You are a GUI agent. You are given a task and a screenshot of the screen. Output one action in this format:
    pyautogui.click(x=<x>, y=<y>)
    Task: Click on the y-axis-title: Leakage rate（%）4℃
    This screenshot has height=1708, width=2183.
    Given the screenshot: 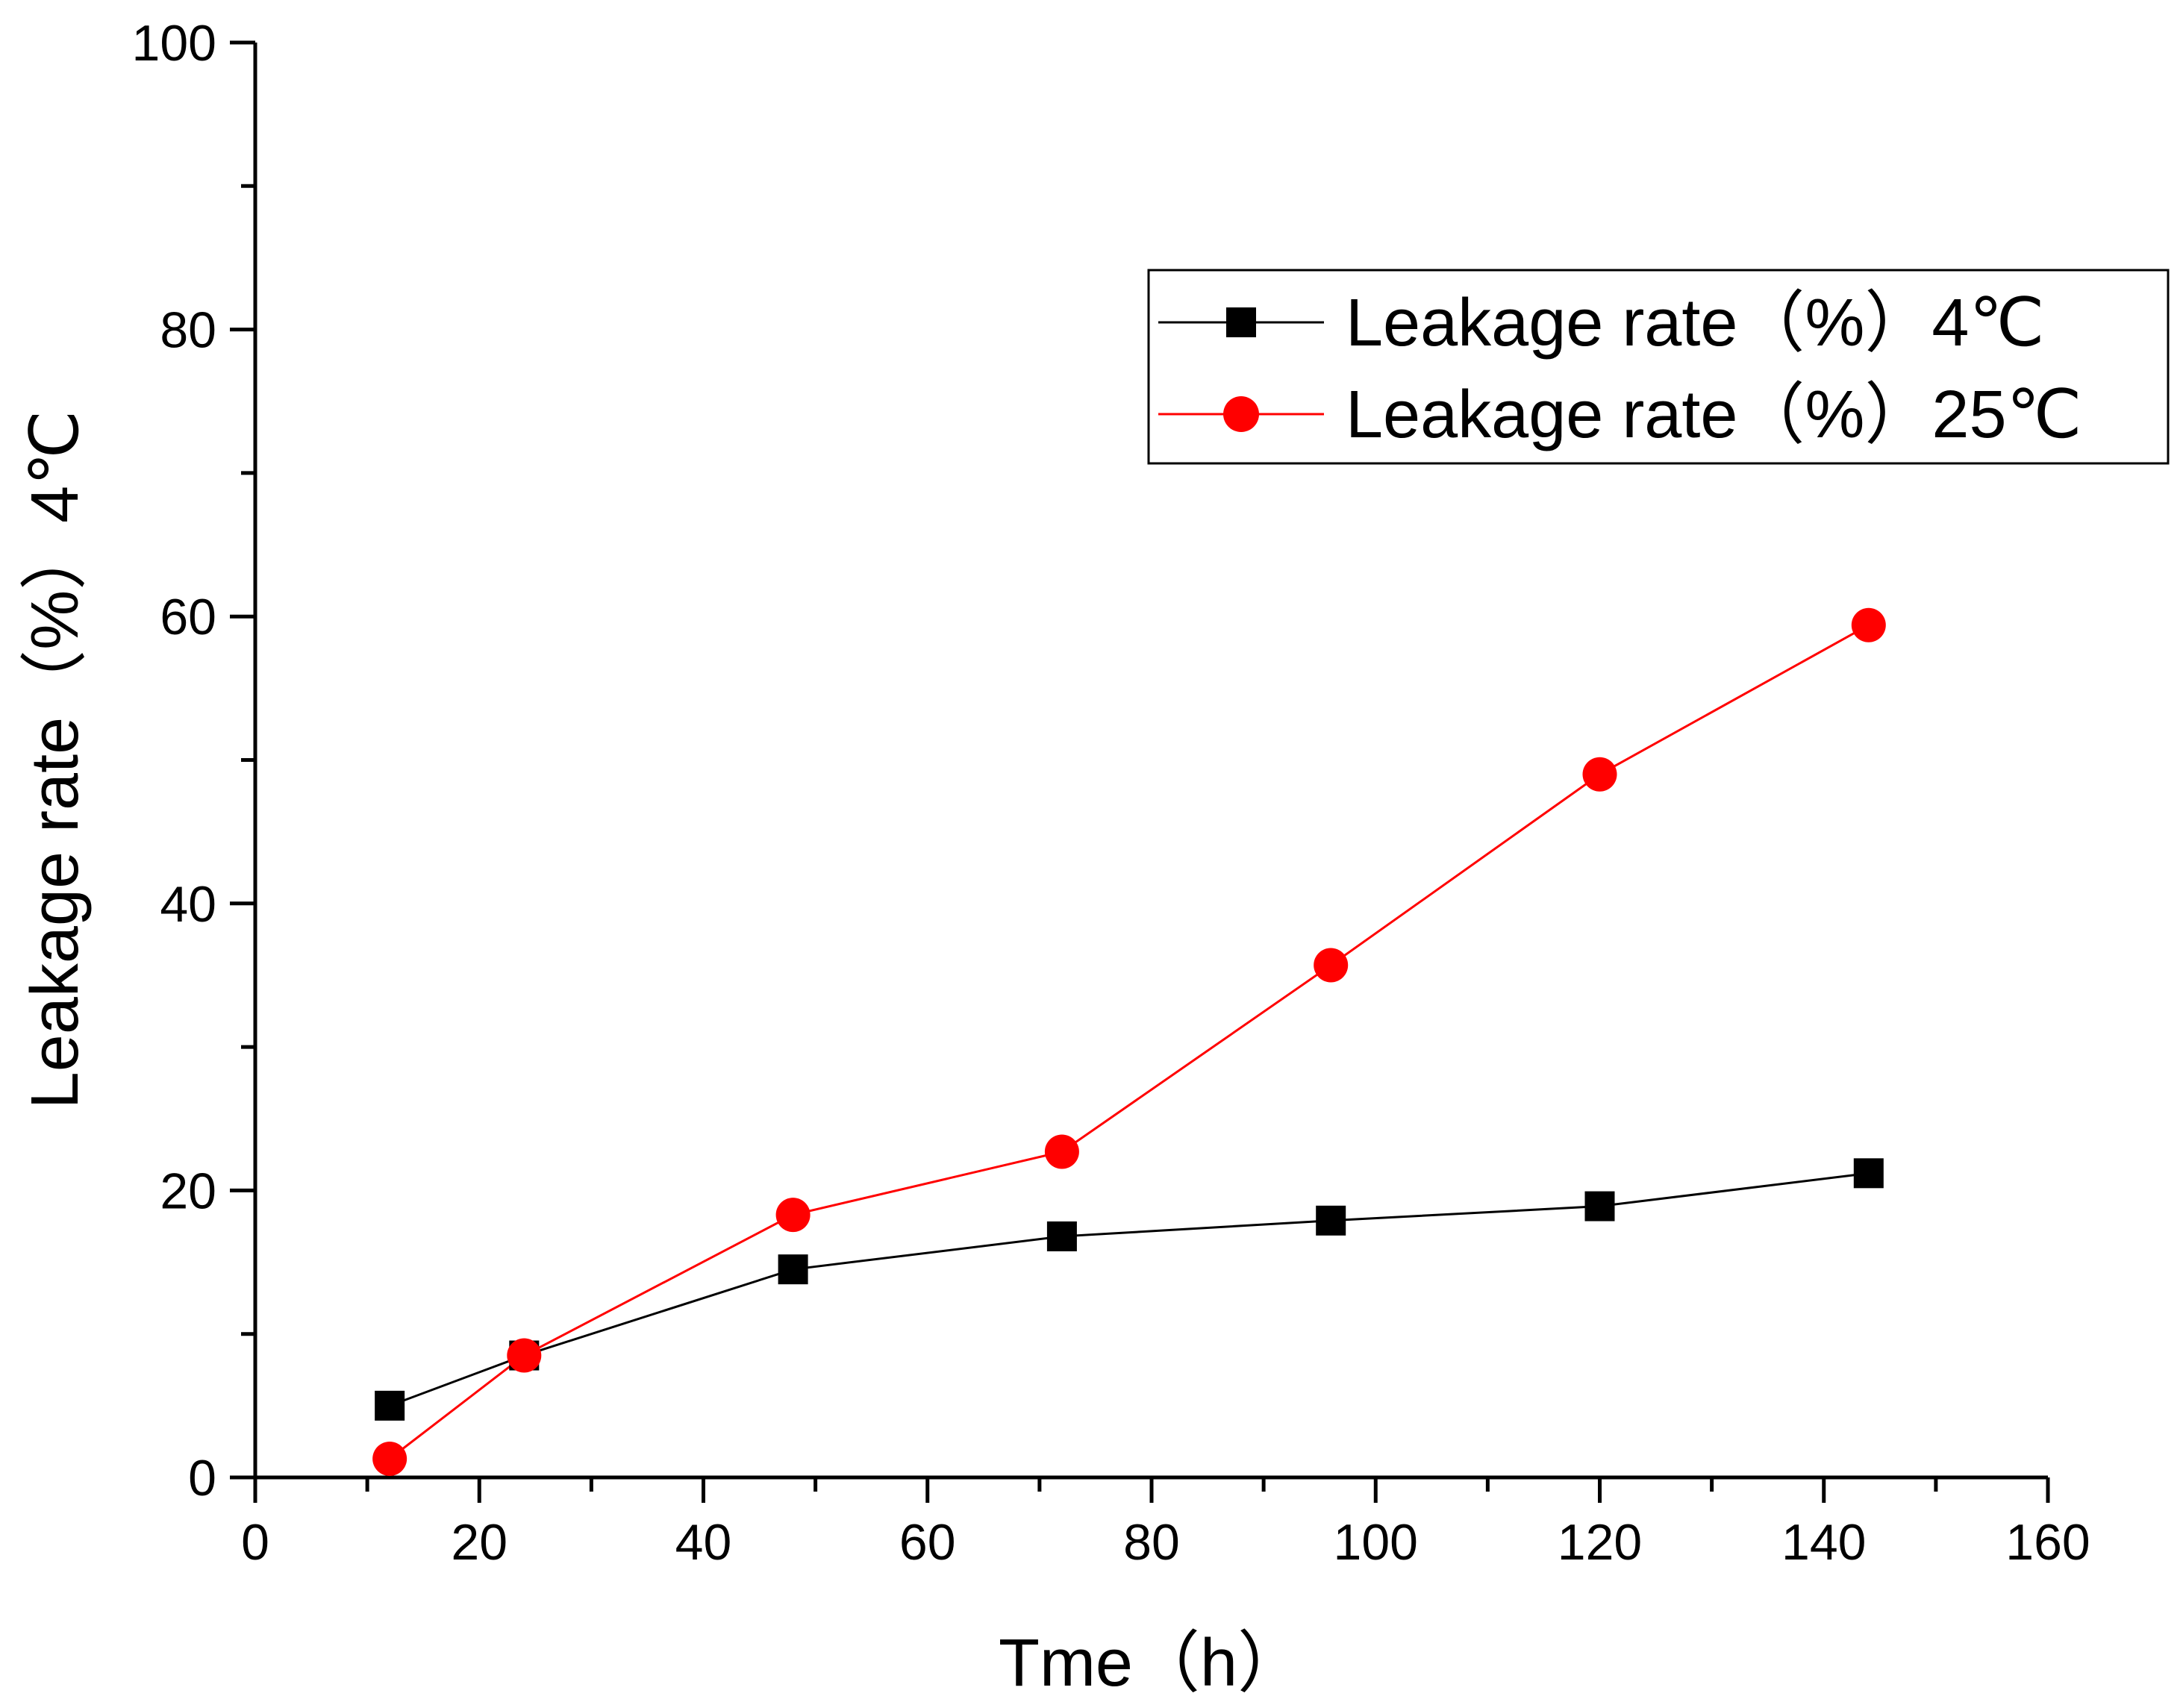 What is the action you would take?
    pyautogui.click(x=55, y=760)
    